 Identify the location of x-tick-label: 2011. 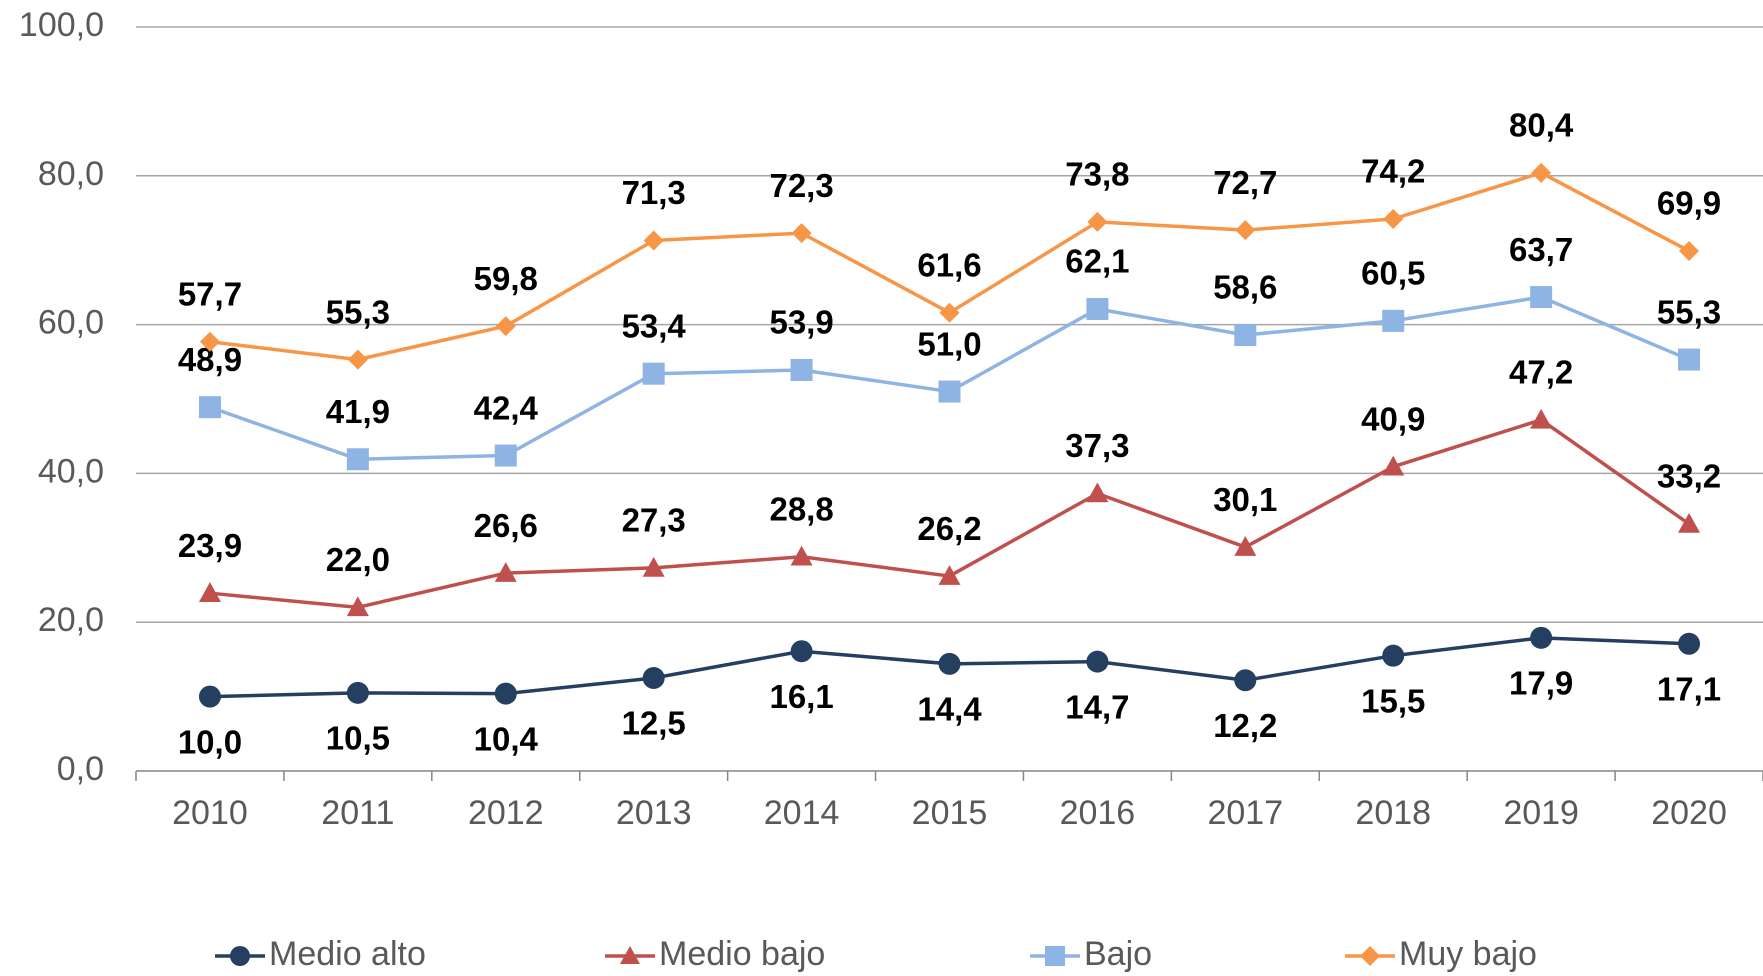
(357, 813).